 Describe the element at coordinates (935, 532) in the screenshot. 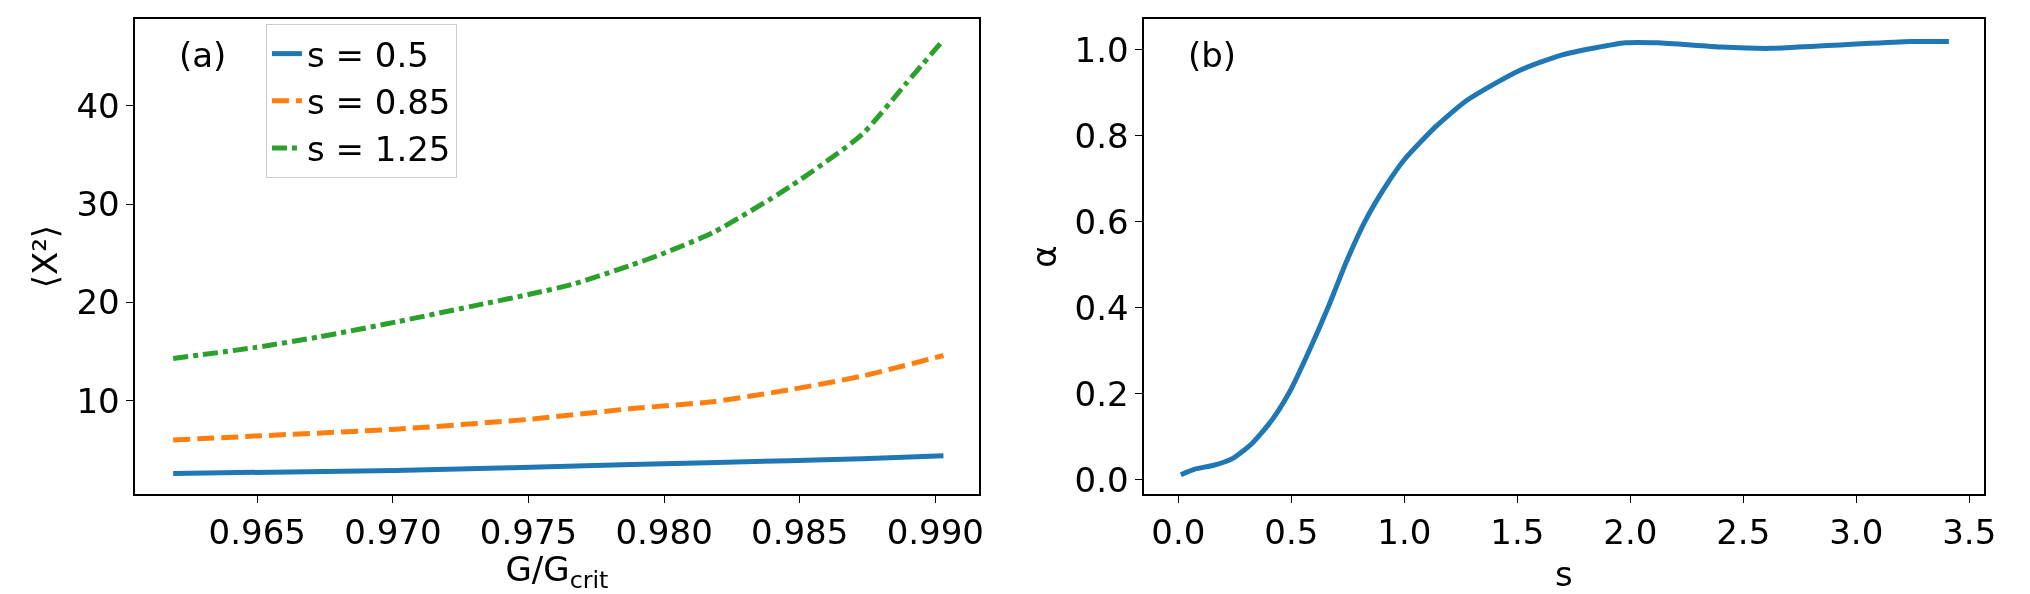

I see `x-tick-label: 0.990` at that location.